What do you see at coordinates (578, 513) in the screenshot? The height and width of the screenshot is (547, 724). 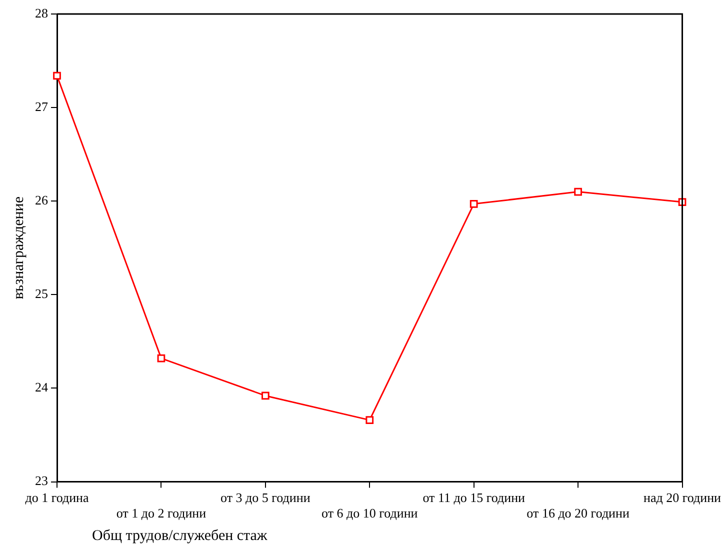 I see `x-tick-label: от 16 до 20 години` at bounding box center [578, 513].